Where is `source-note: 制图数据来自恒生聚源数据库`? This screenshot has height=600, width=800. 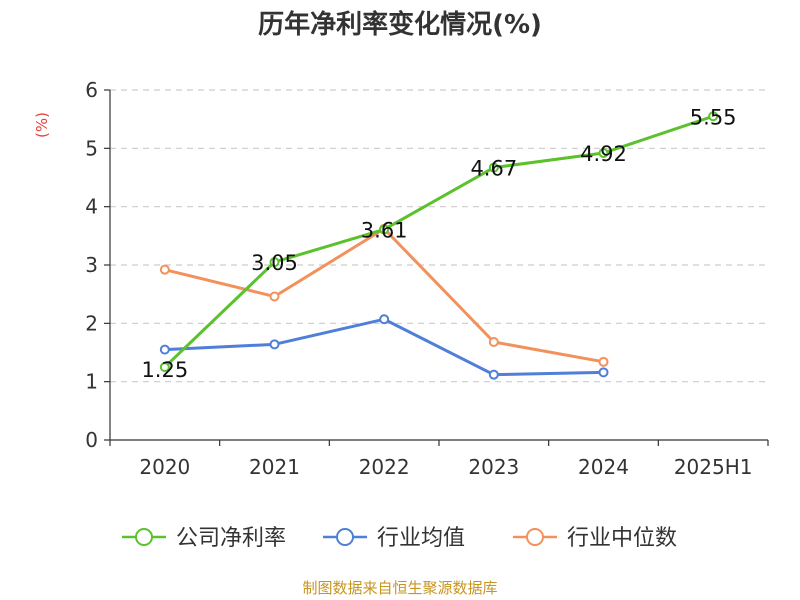 source-note: 制图数据来自恒生聚源数据库 is located at coordinates (399, 588).